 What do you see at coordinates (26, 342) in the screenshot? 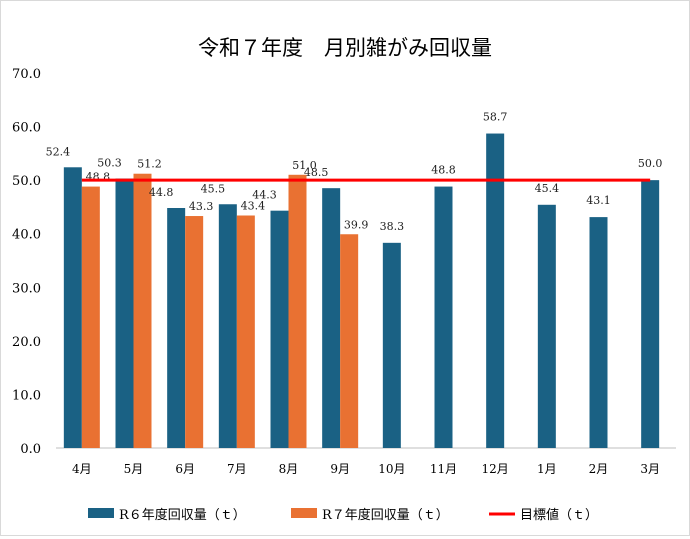
I see `y-tick-label: 20.0` at bounding box center [26, 342].